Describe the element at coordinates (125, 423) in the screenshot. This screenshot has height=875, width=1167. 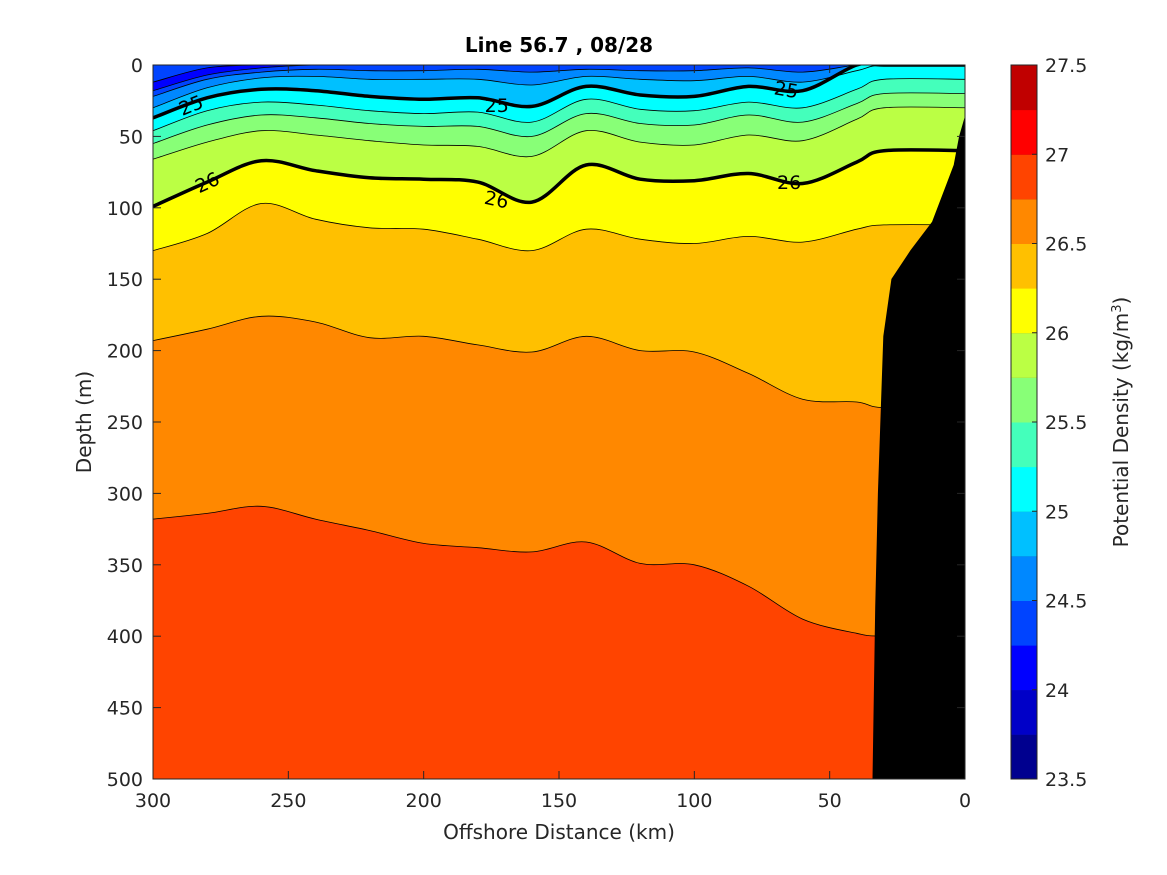
I see `y-tick-label: 250` at that location.